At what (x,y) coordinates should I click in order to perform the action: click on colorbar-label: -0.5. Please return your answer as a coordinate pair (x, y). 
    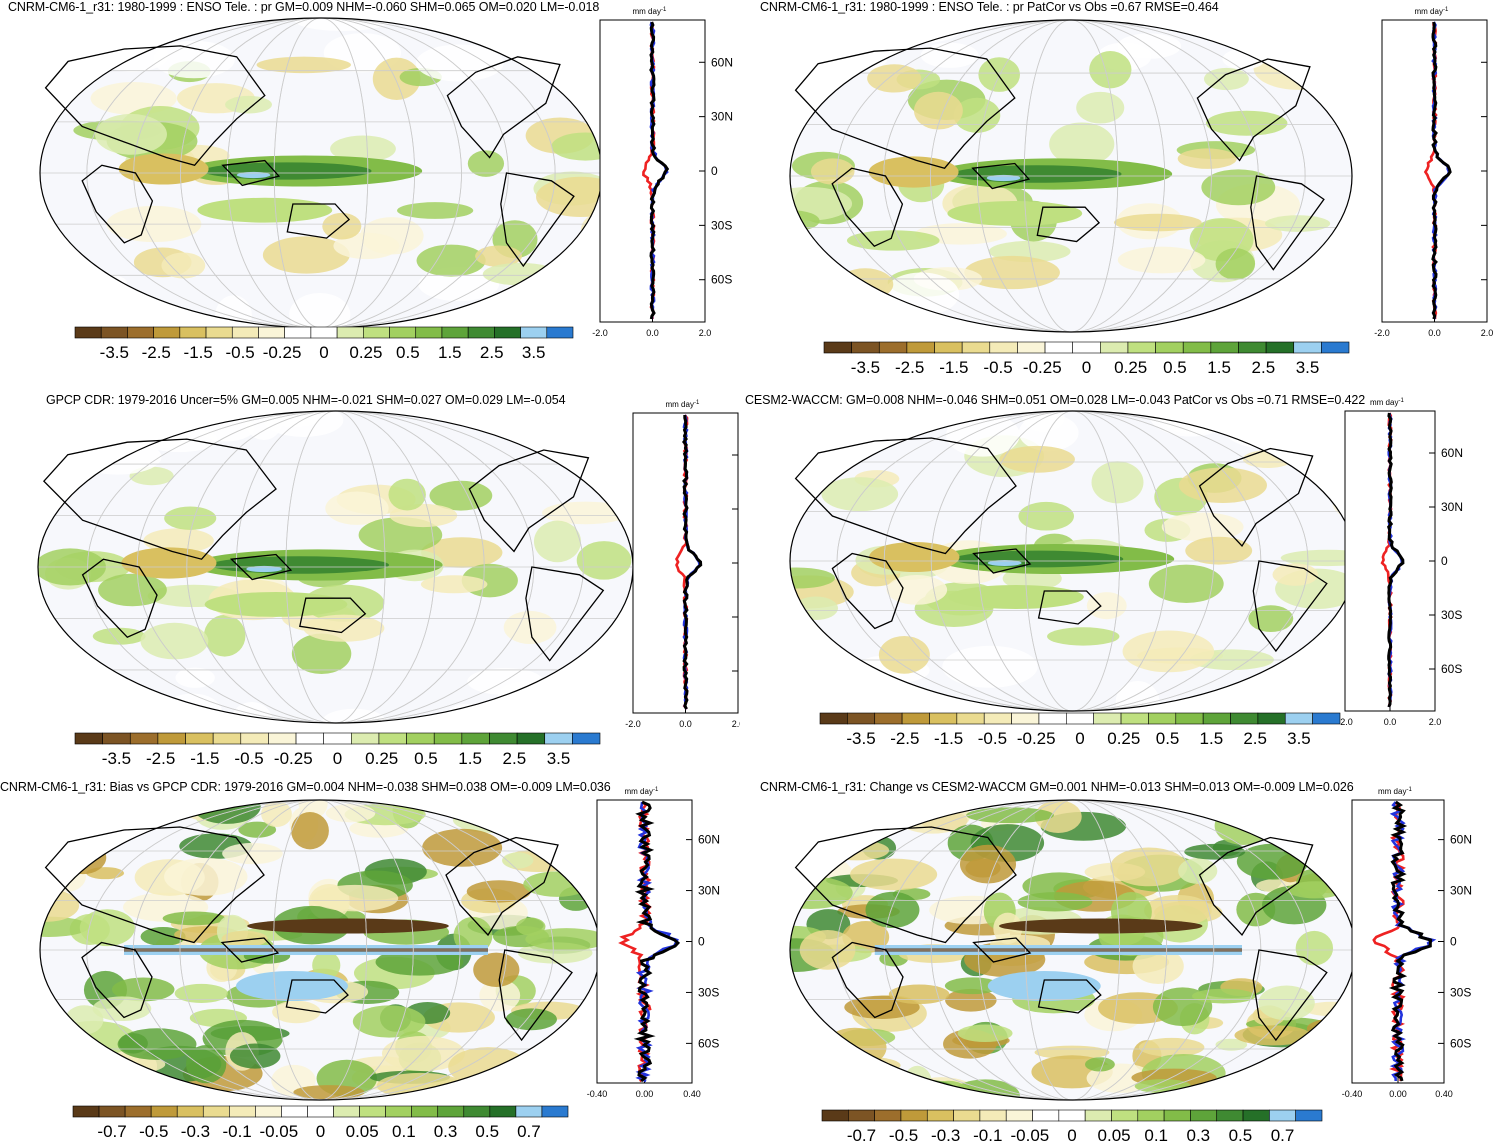
    Looking at the image, I should click on (997, 367).